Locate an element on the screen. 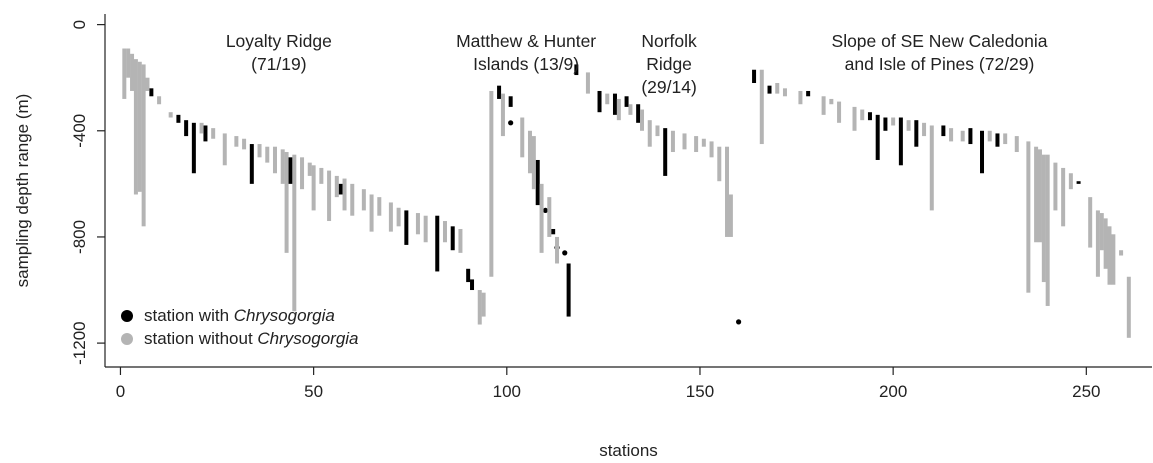 This screenshot has width=1153, height=463. x-tick-label: 50 is located at coordinates (313, 391).